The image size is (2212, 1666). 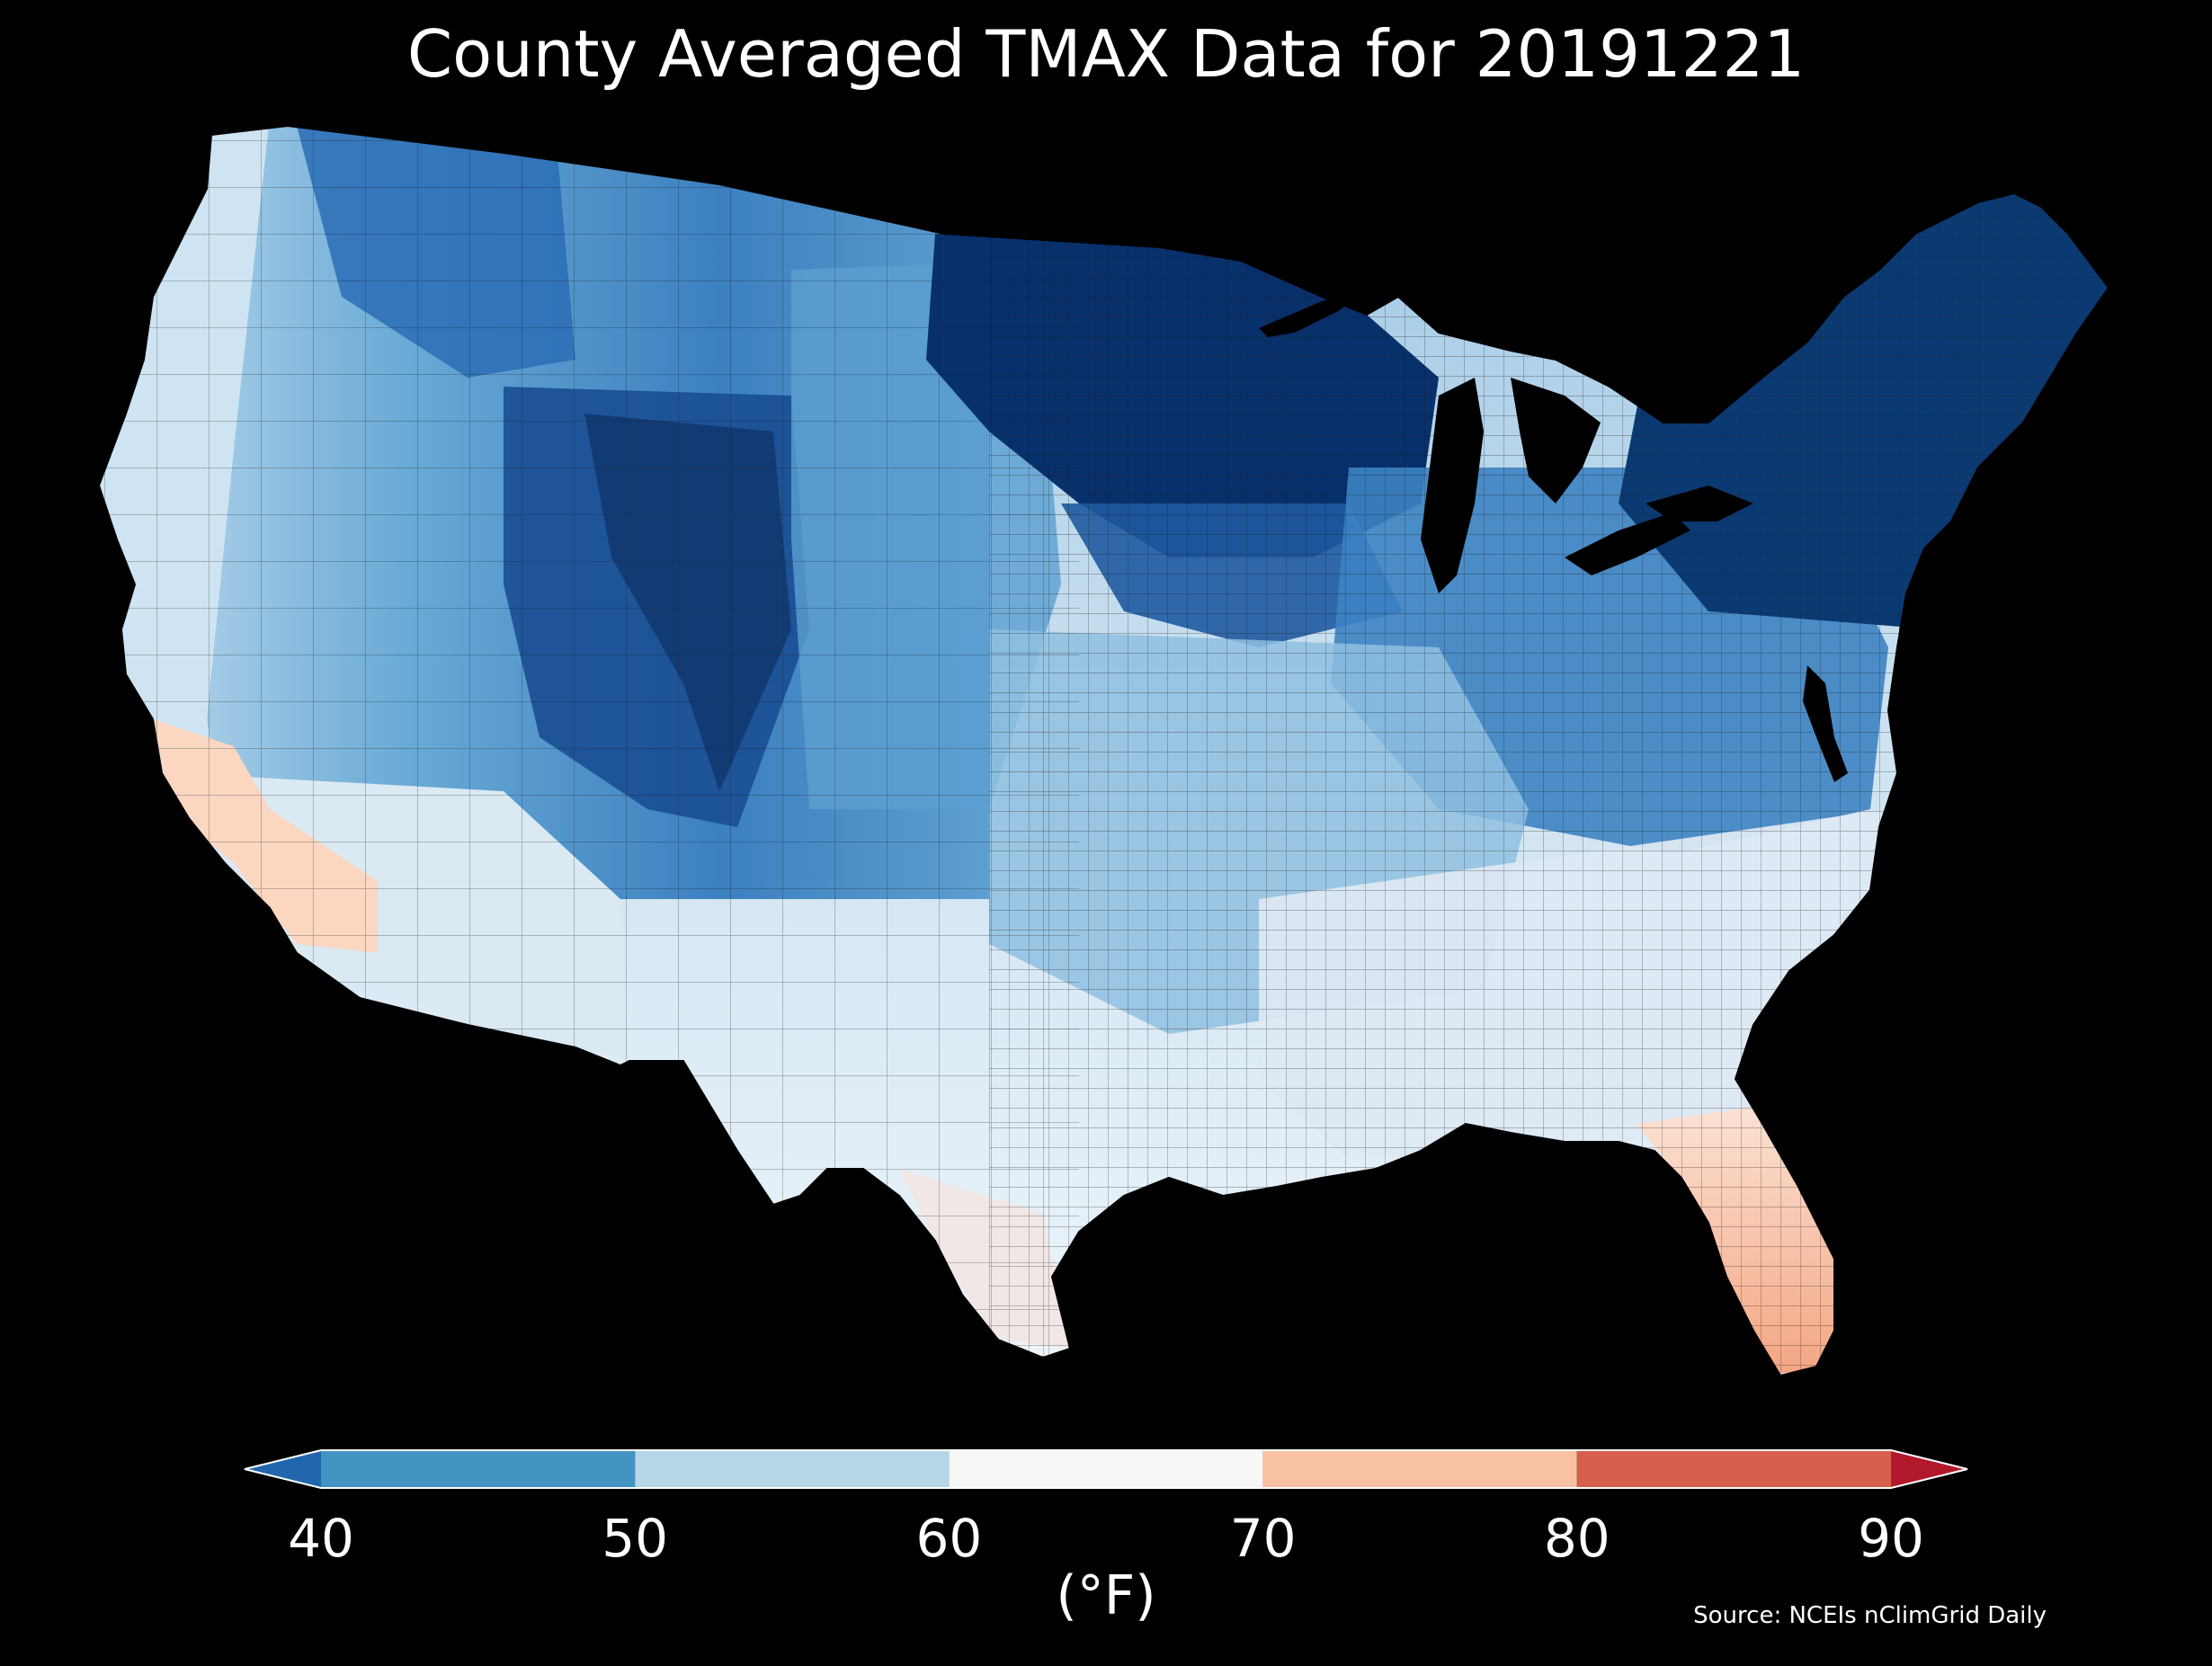 I want to click on chesapeake-bay, so click(x=1825, y=723).